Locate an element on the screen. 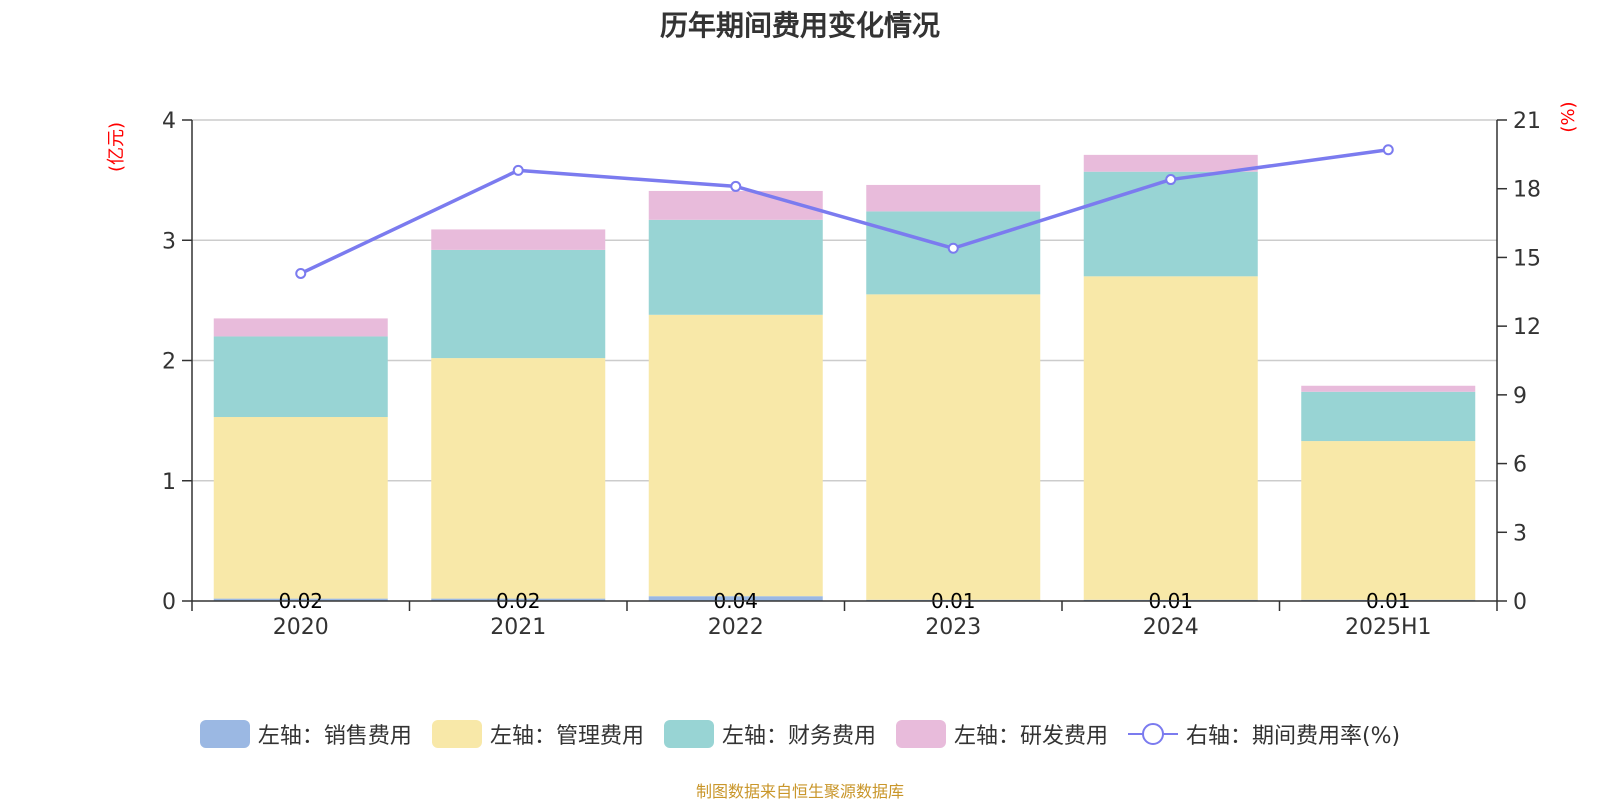 The height and width of the screenshot is (802, 1600). x-tick-label: 2025H1 is located at coordinates (1388, 627).